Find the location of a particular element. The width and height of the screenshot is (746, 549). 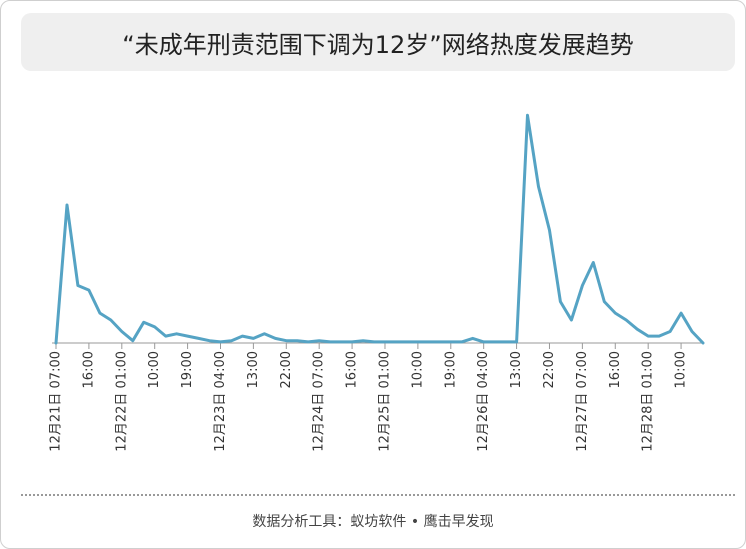

x-tick-label: 12月23日 04:00 is located at coordinates (220, 401).